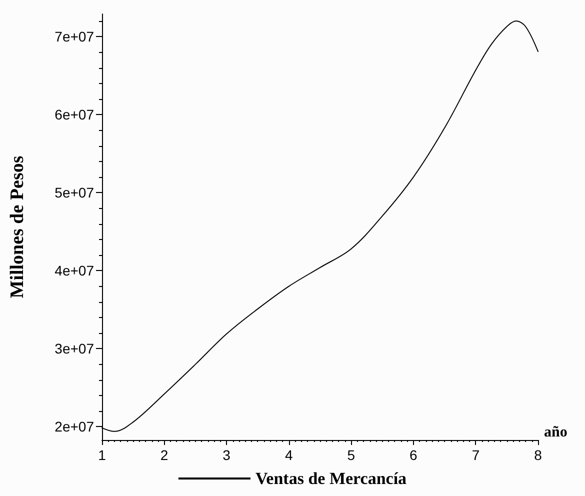 The image size is (585, 496). What do you see at coordinates (74, 270) in the screenshot?
I see `y-tick-label: 4e+07` at bounding box center [74, 270].